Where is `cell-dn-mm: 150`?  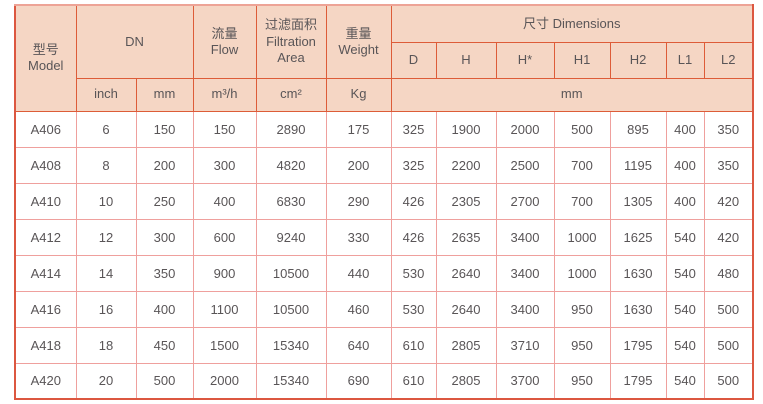
cell-dn-mm: 150 is located at coordinates (164, 129).